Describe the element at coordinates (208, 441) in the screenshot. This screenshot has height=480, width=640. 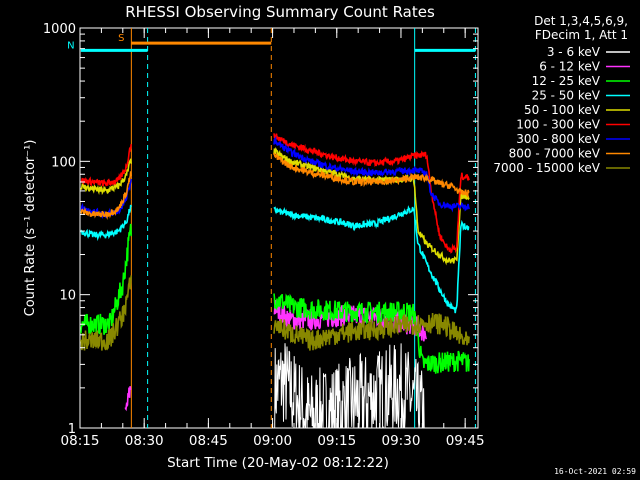
I see `x-tick-label: 08:45` at that location.